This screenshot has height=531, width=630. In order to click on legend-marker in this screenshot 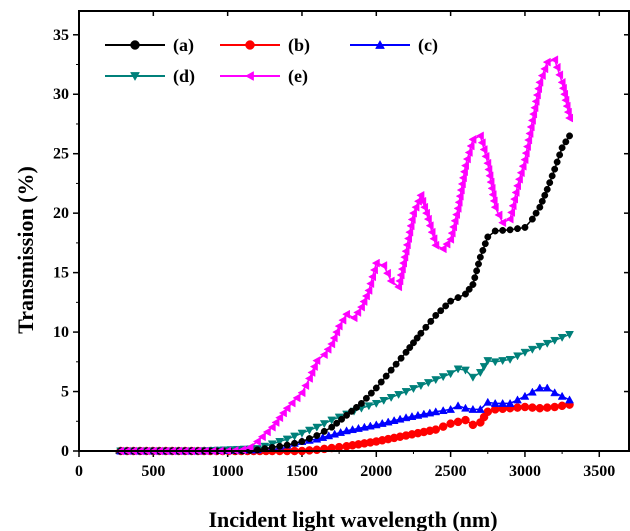, I will do `click(135, 77)`.